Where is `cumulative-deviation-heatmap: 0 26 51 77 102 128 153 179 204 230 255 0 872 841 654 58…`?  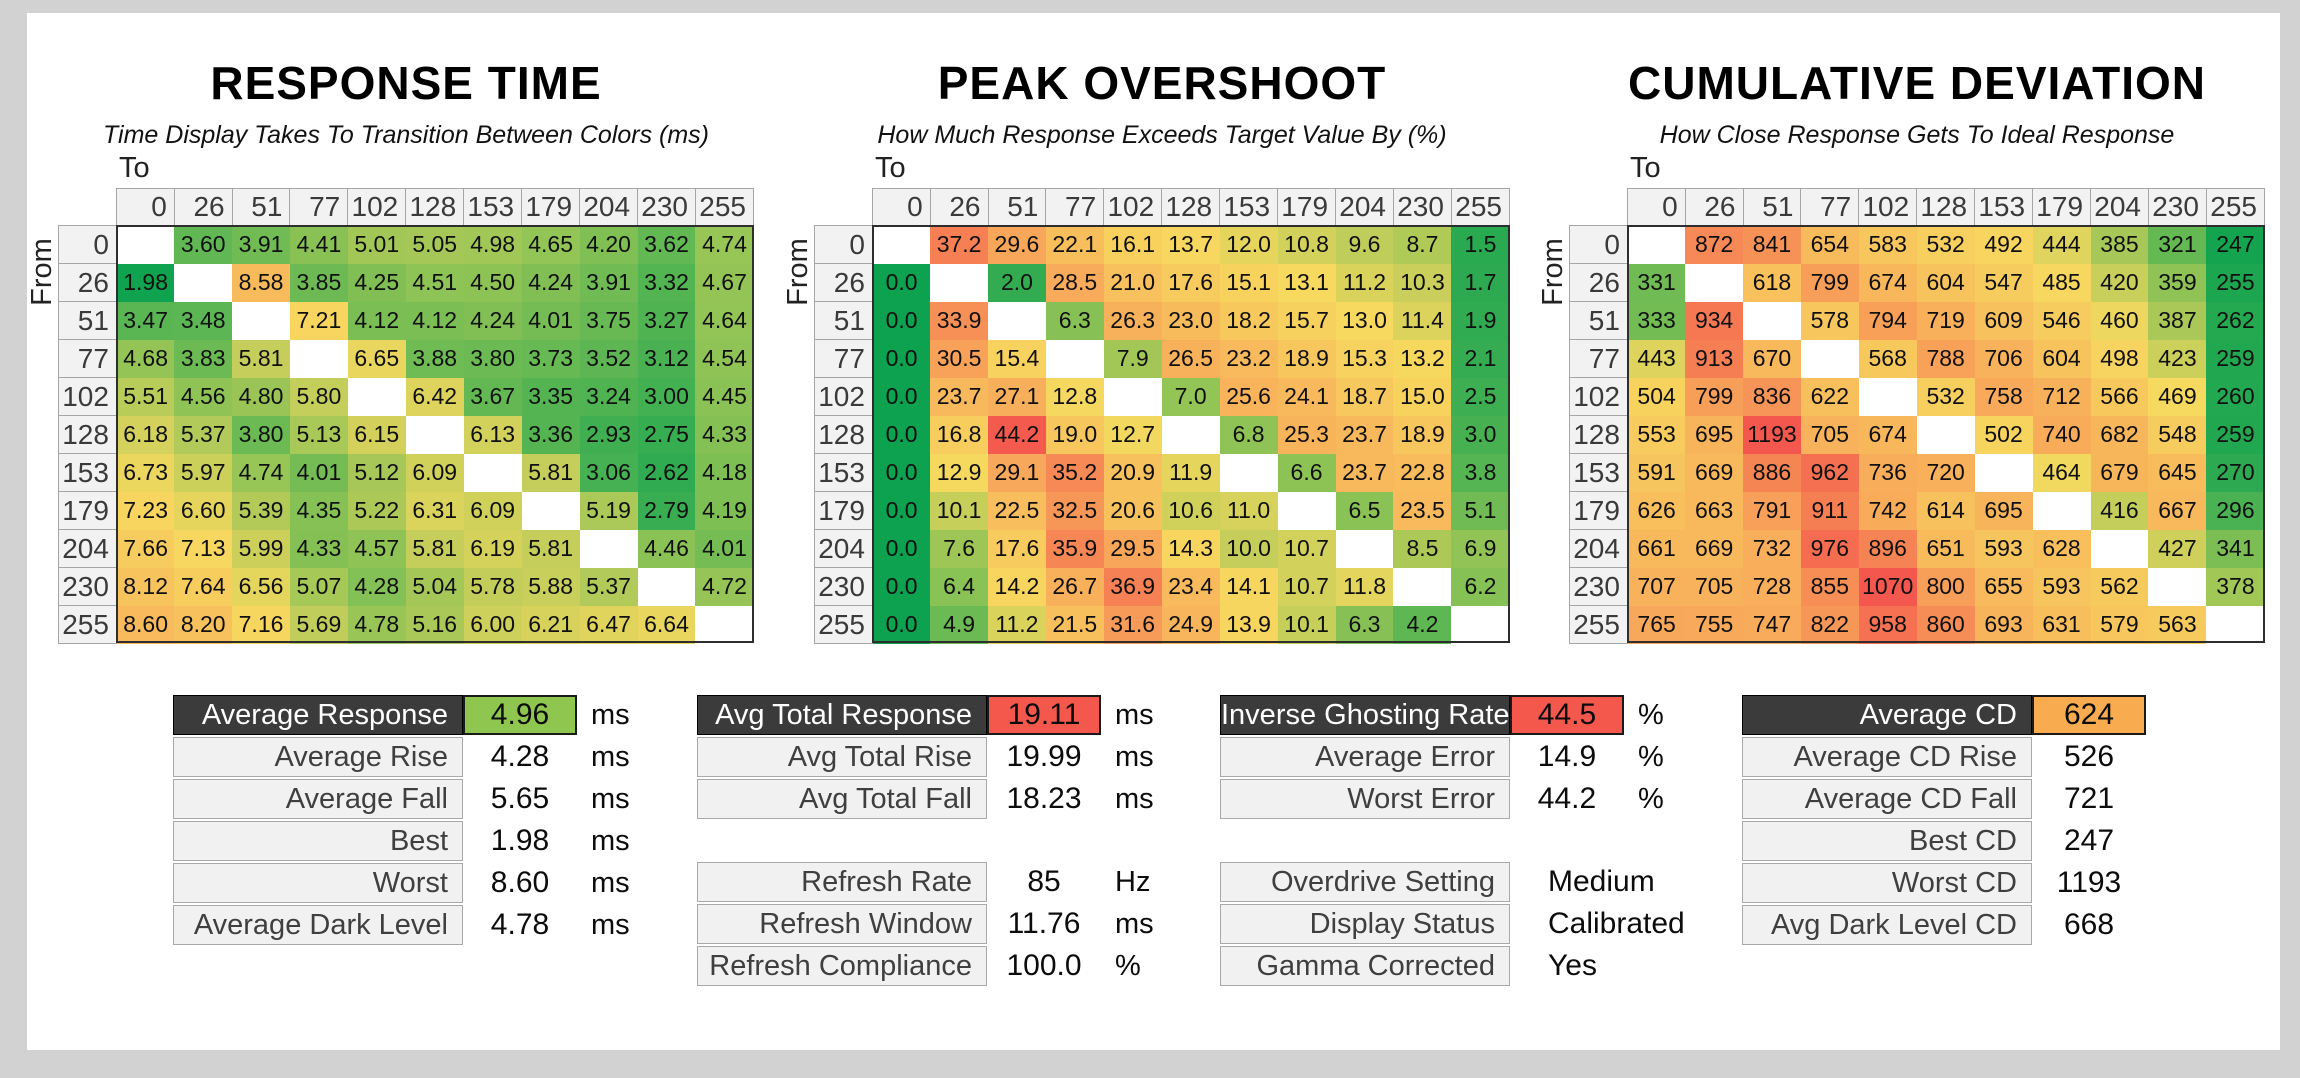
cumulative-deviation-heatmap: 0 26 51 77 102 128 153 179 204 230 255 0 872 841 654 58… is located at coordinates (1917, 416).